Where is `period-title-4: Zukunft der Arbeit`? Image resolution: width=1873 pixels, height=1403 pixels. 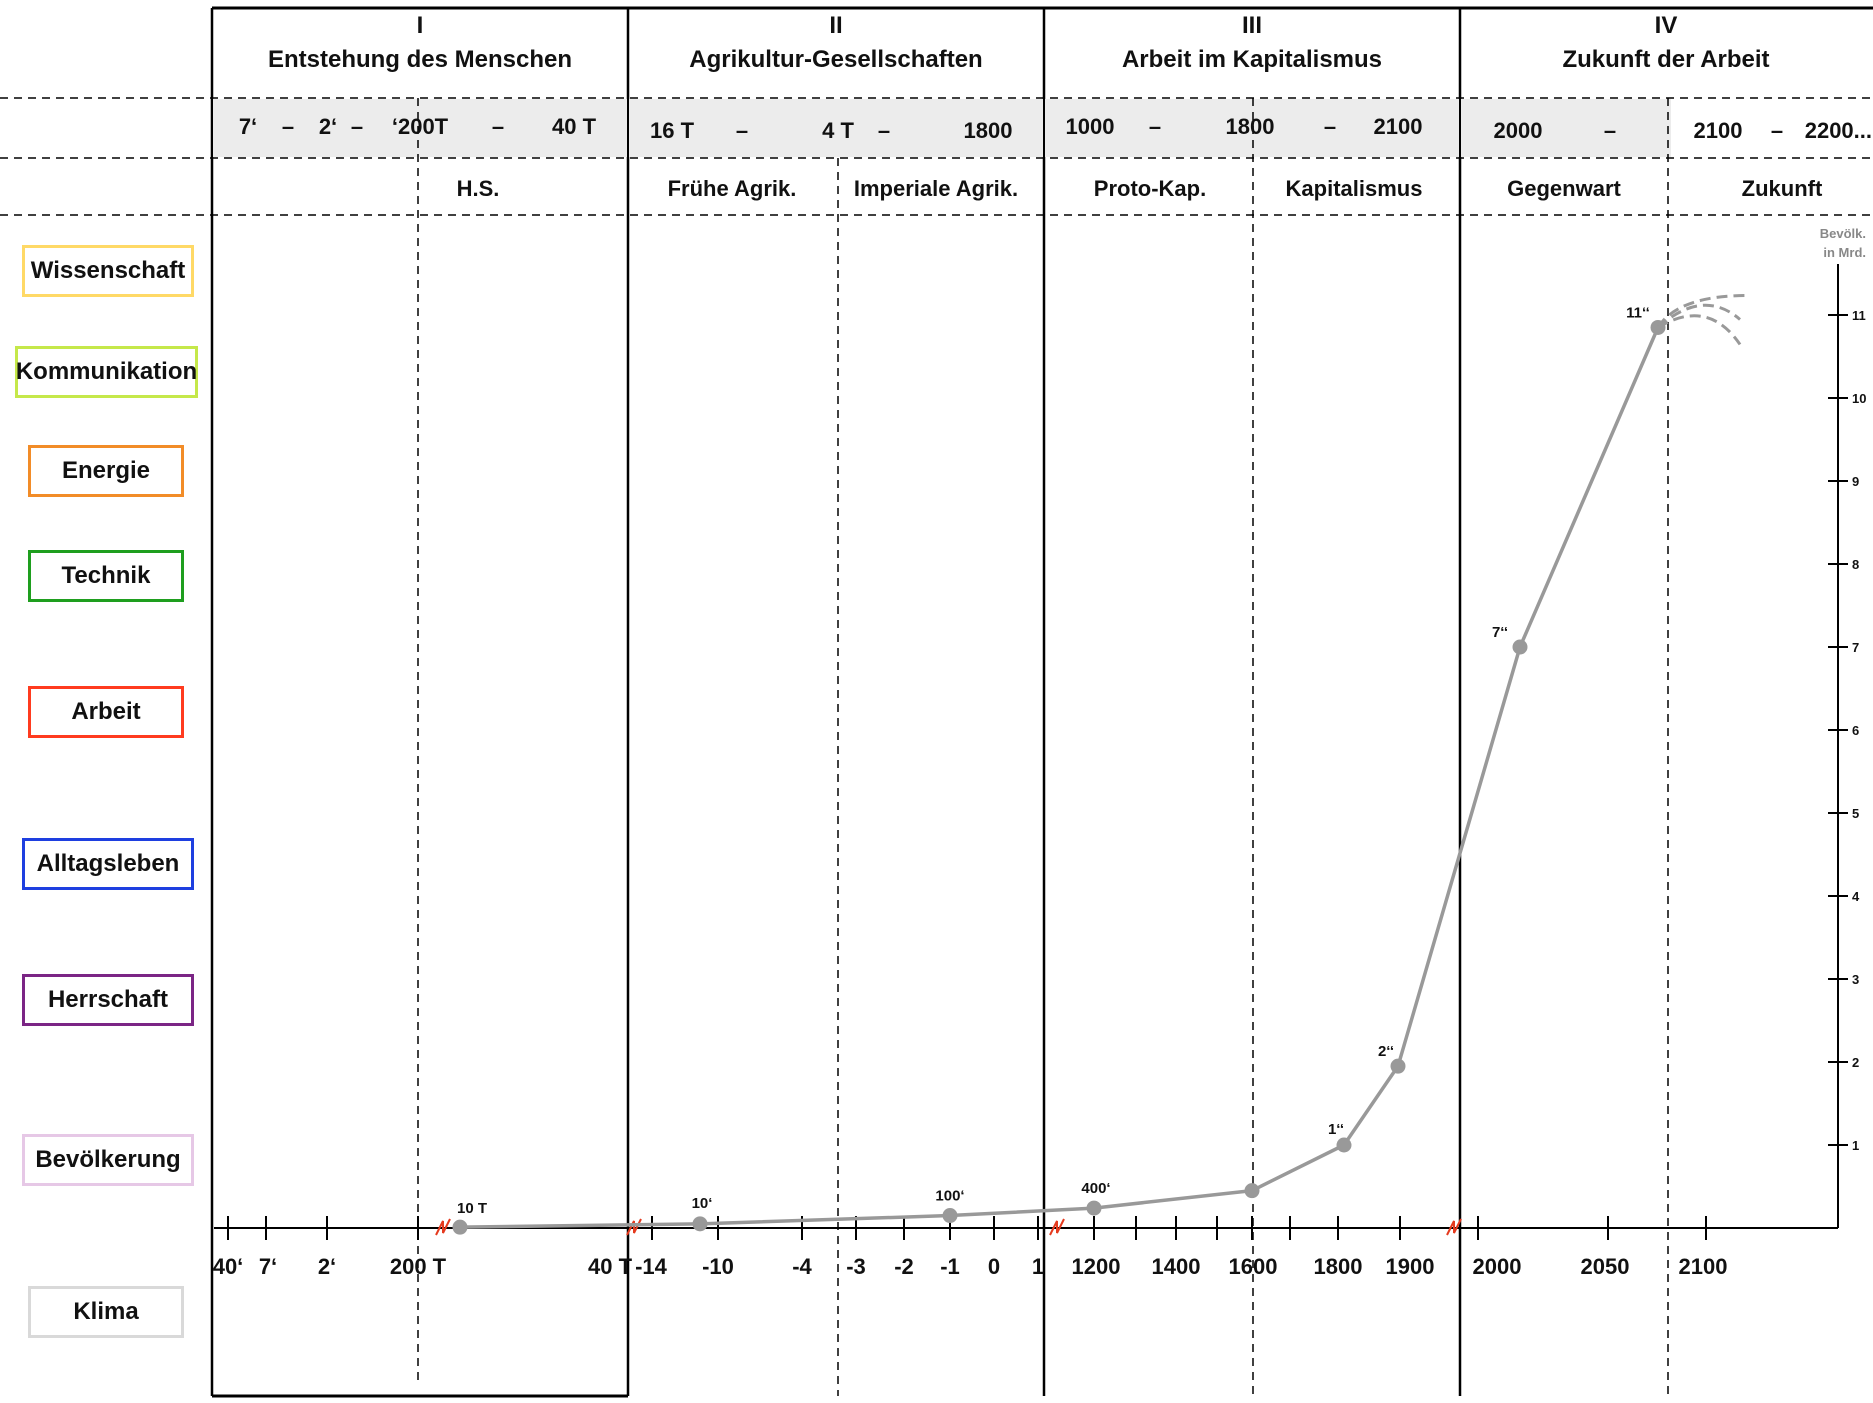 period-title-4: Zukunft der Arbeit is located at coordinates (1665, 59).